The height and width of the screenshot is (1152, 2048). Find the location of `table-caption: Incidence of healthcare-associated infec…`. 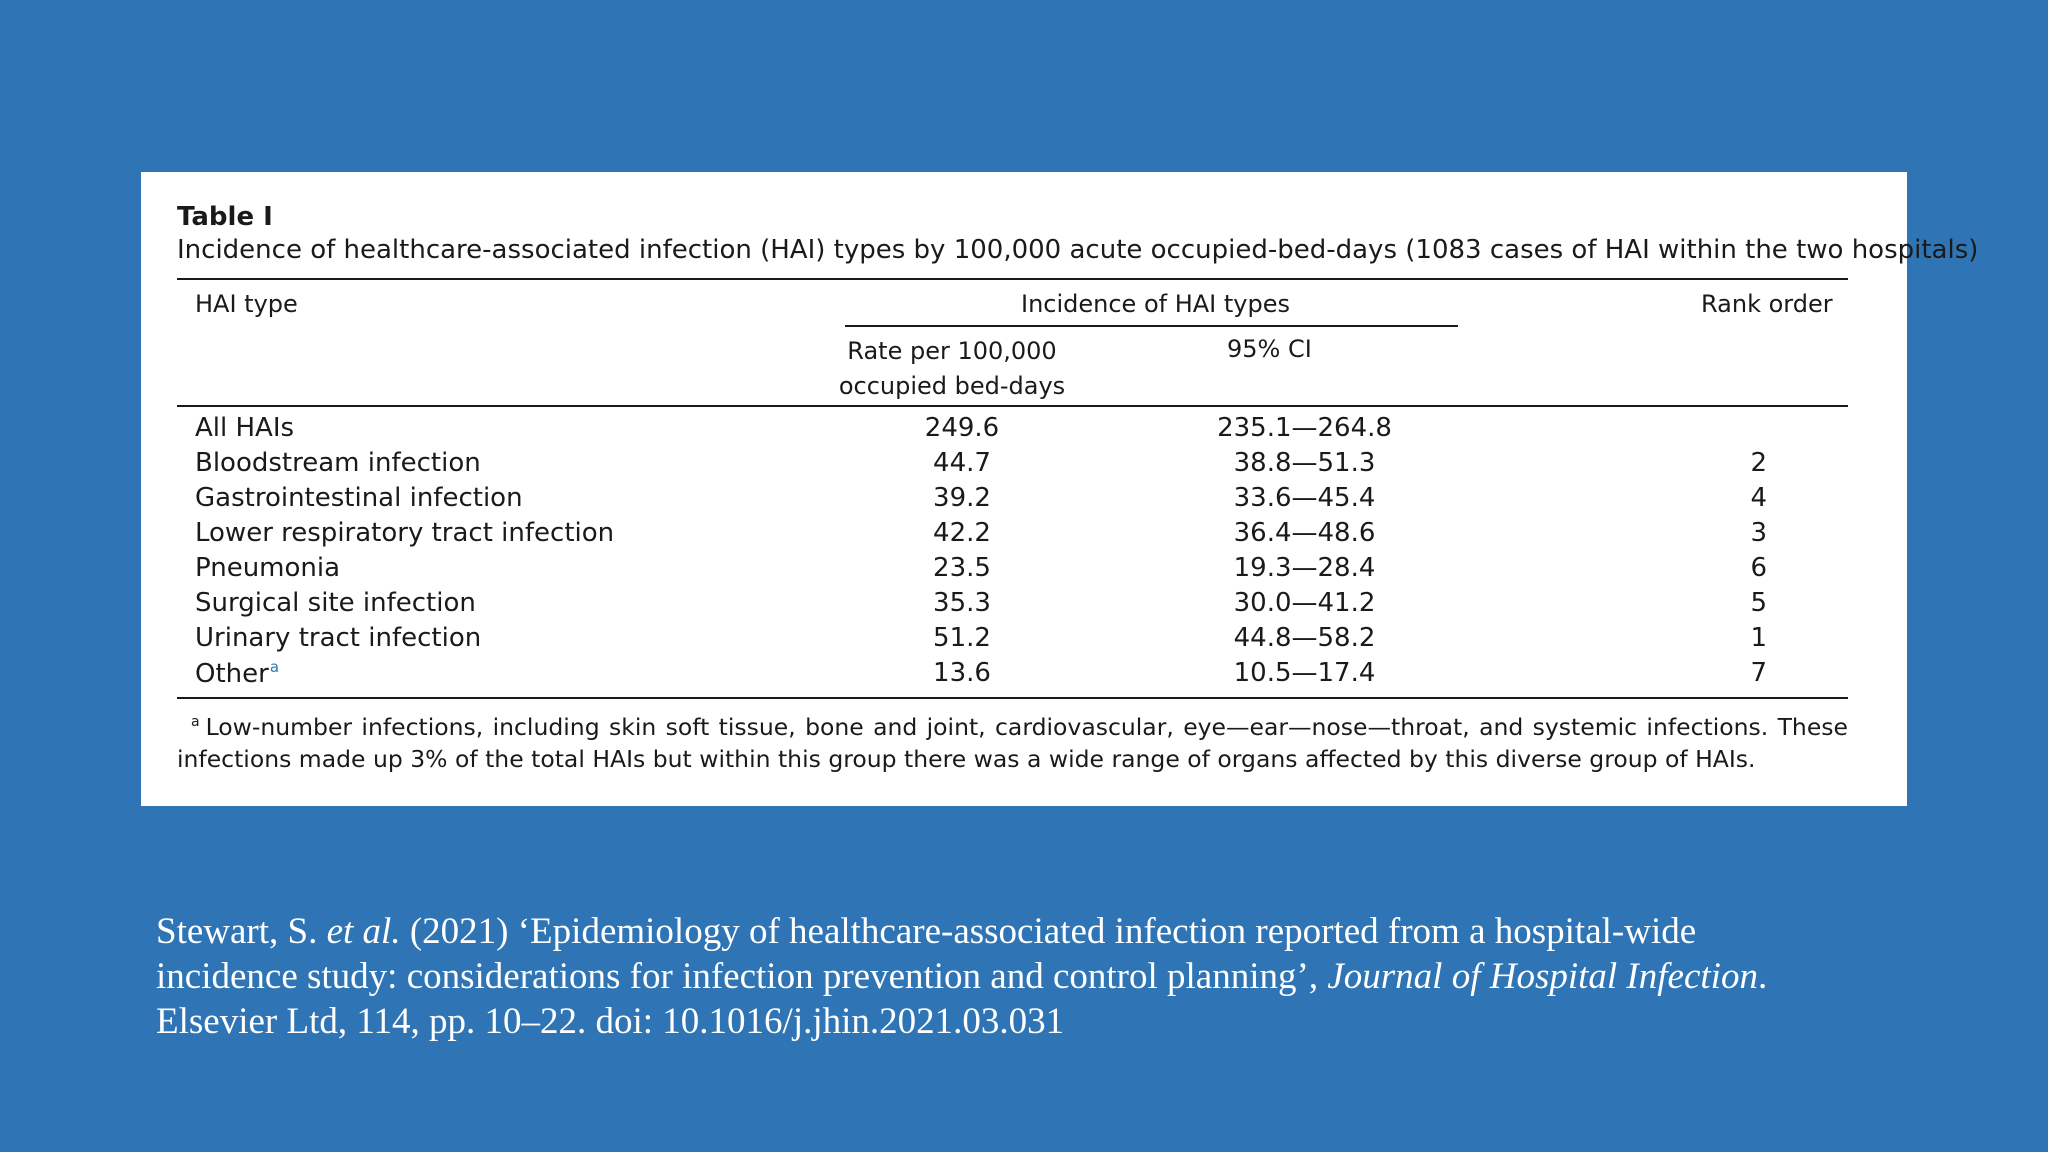

table-caption: Incidence of healthcare-associated infec… is located at coordinates (1078, 250).